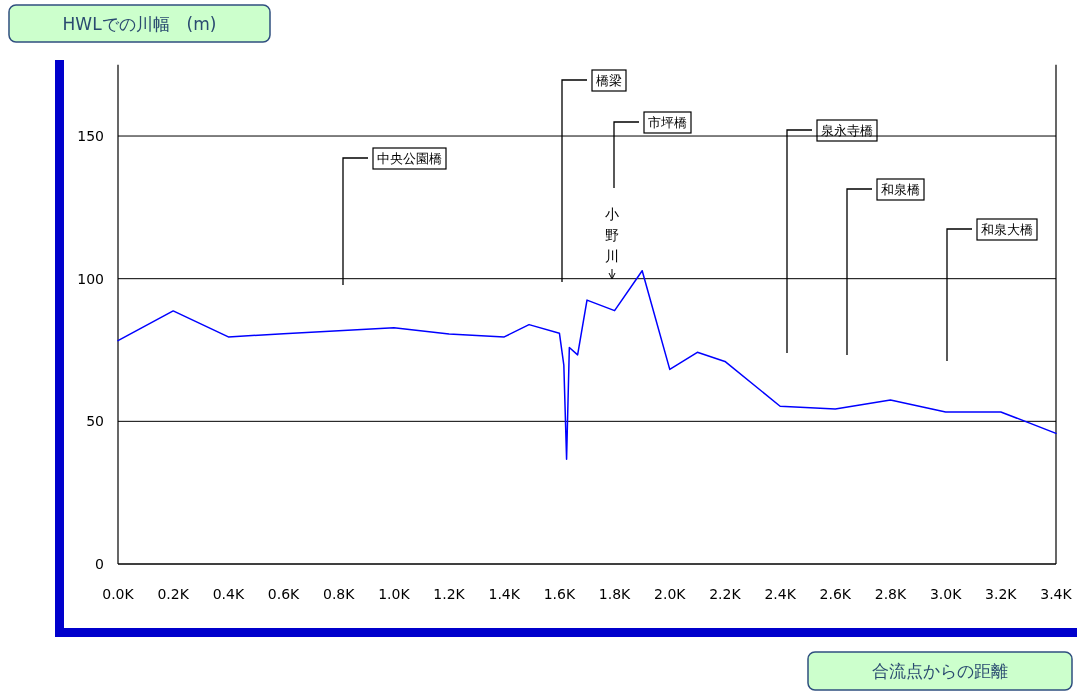  I want to click on x-tick-label: 2.4K, so click(780, 594).